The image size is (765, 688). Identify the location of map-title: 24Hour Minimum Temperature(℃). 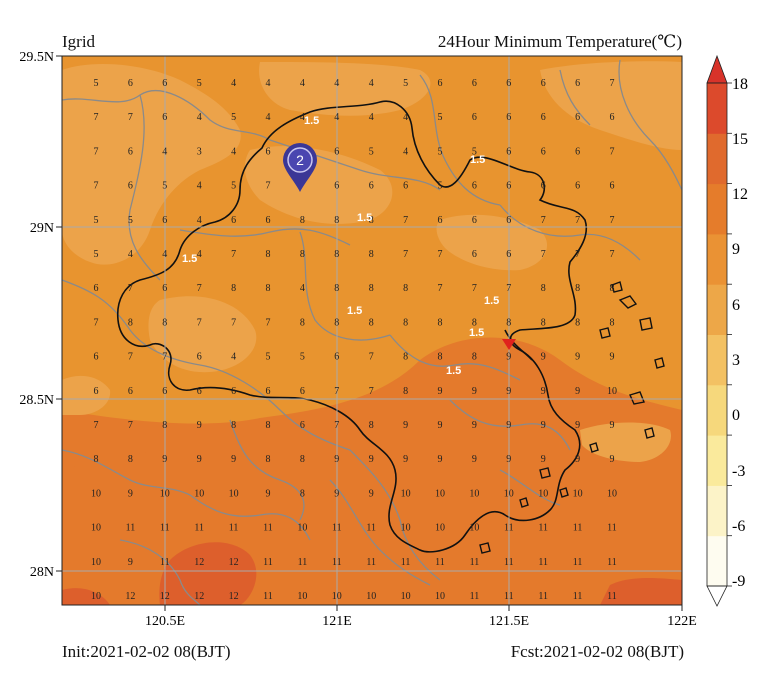
(559, 41).